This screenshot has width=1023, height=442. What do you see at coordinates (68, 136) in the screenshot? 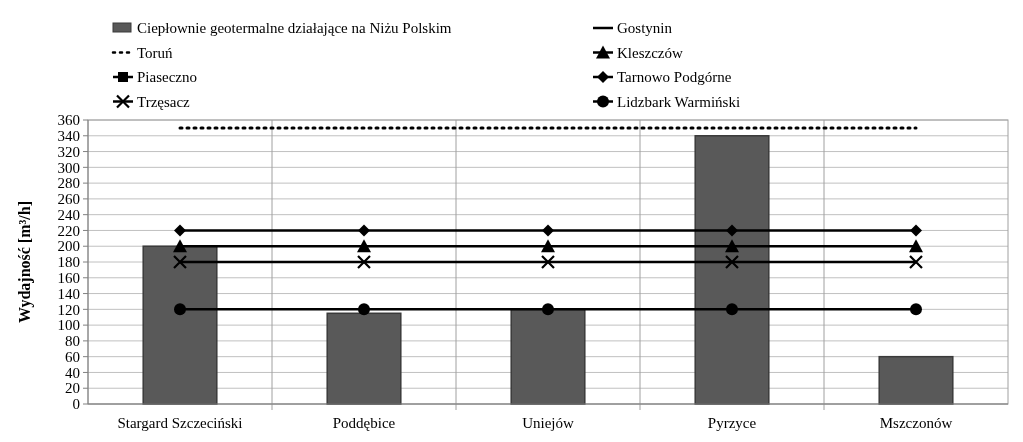
I see `y-tick-label: 340` at bounding box center [68, 136].